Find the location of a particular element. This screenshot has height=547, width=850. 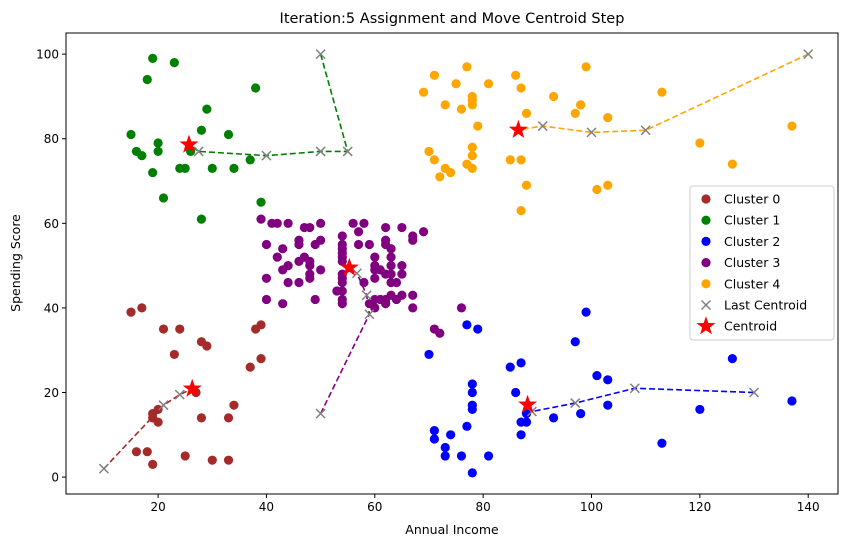

y-tick-label: 40 is located at coordinates (51, 308).